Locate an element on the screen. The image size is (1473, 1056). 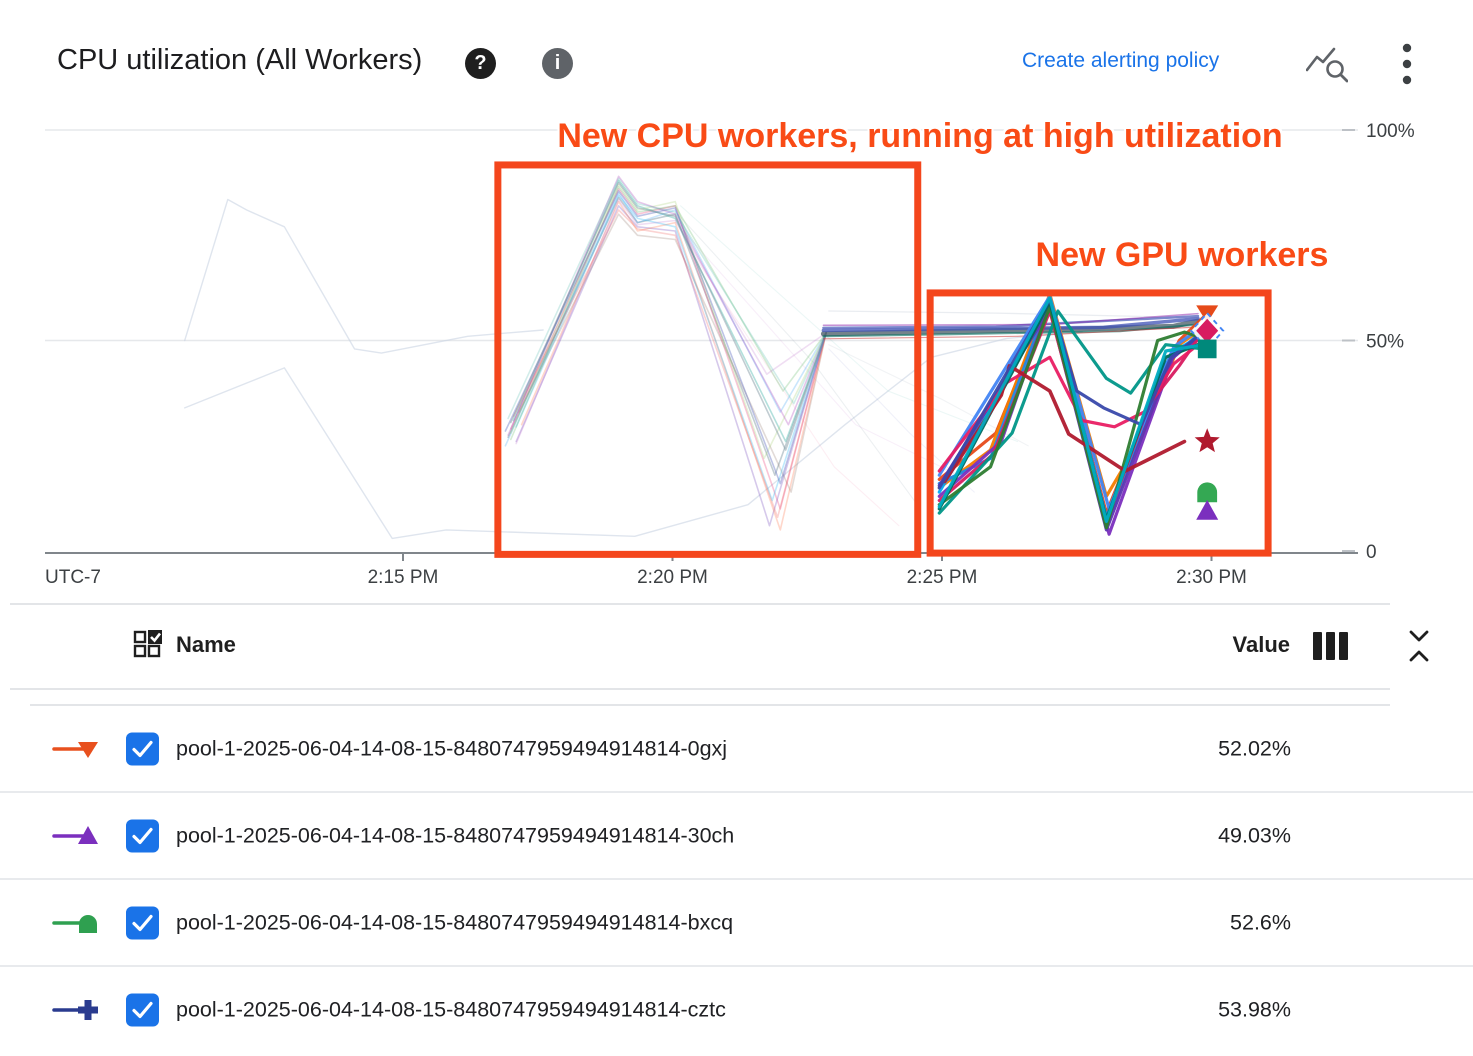
series-value: 52.6% is located at coordinates (1260, 922).